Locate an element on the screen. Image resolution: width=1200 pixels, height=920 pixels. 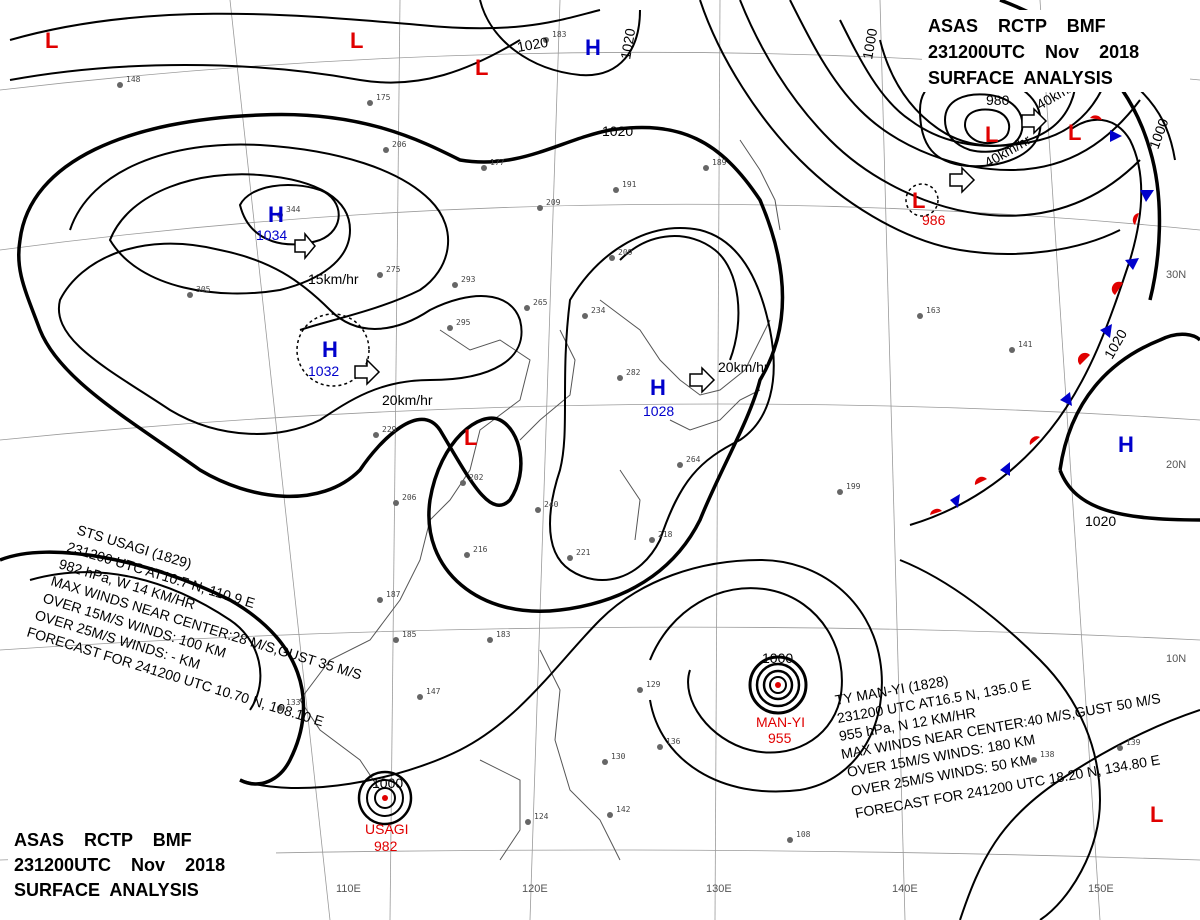
frontal-boundary is located at coordinates (1031, 320).